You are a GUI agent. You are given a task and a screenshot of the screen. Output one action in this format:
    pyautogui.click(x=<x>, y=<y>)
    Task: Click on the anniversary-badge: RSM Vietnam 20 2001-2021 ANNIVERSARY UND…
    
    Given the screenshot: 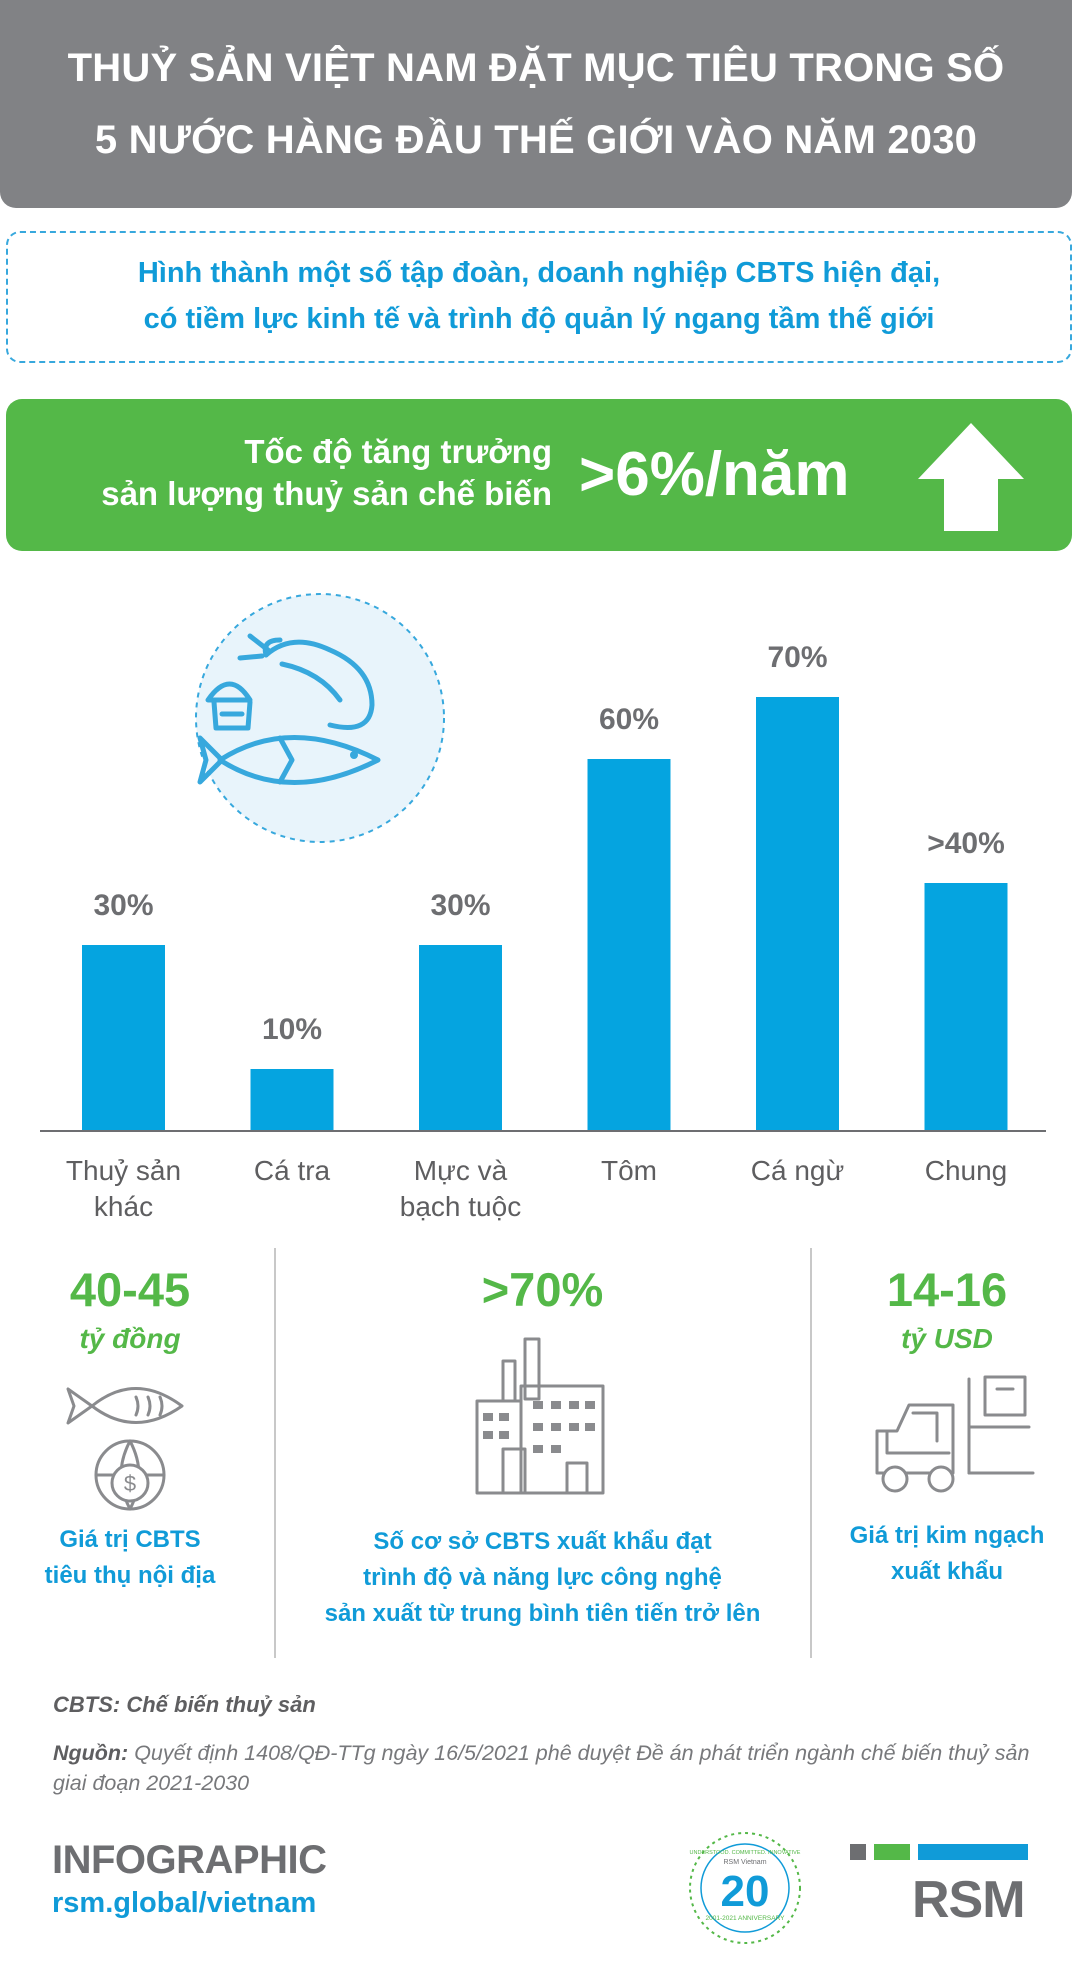 What is the action you would take?
    pyautogui.click(x=745, y=1888)
    